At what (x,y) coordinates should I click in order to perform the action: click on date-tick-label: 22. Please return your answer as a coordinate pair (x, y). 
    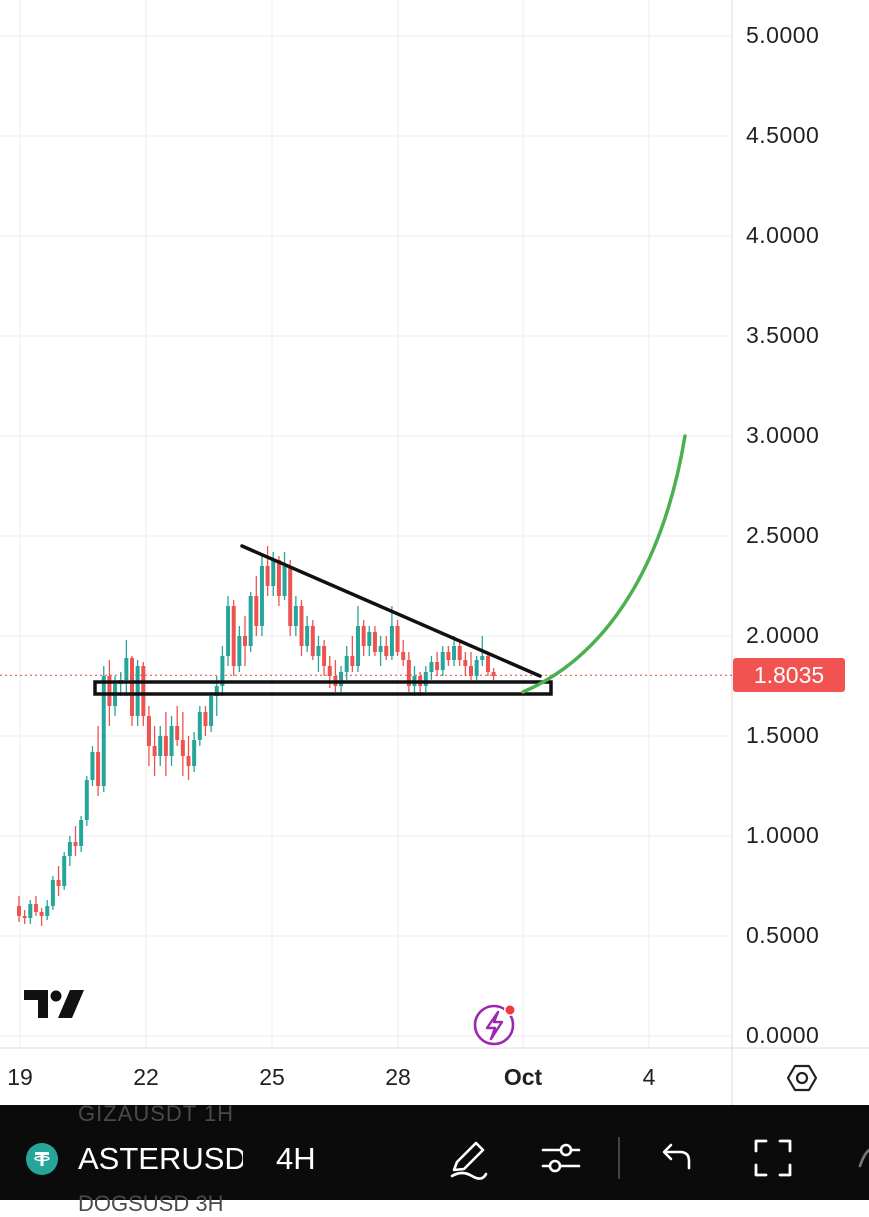
    Looking at the image, I should click on (146, 1077).